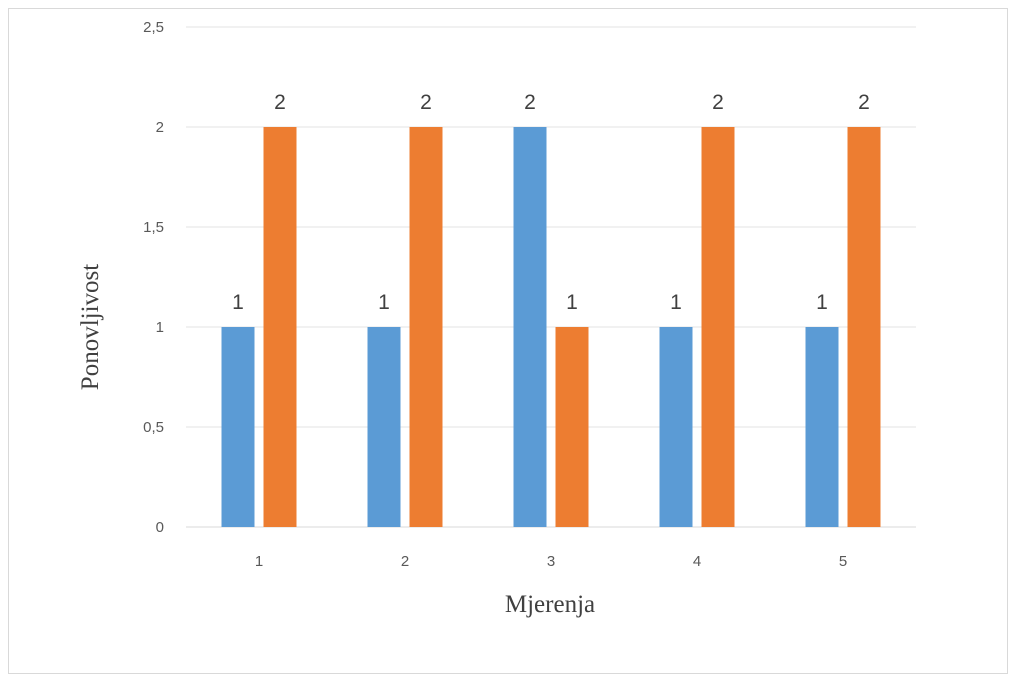 This screenshot has height=682, width=1016. Describe the element at coordinates (550, 604) in the screenshot. I see `x-axis-title: Mjerenja` at that location.